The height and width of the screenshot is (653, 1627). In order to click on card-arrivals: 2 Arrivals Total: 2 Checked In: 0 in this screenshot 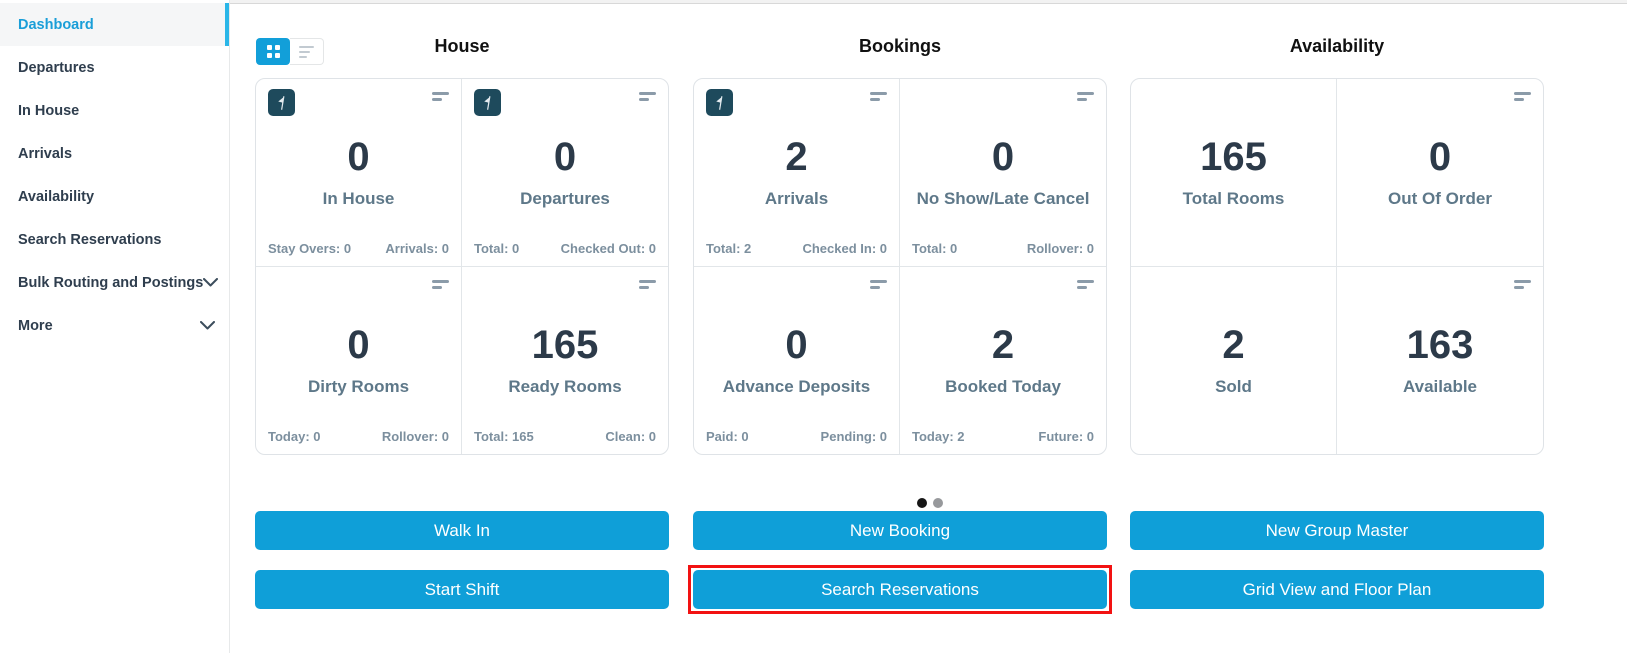, I will do `click(797, 173)`.